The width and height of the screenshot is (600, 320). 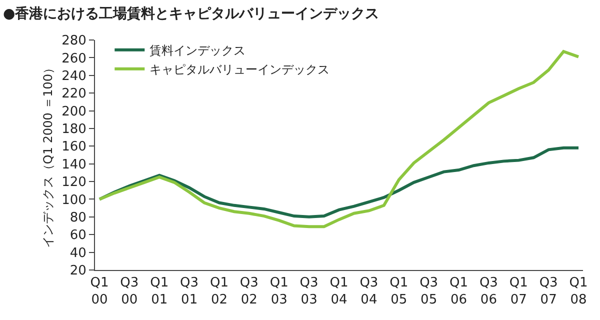 I want to click on chart-title: ●香港における工場賃料とキャピタルバリューインデックス, so click(x=191, y=14).